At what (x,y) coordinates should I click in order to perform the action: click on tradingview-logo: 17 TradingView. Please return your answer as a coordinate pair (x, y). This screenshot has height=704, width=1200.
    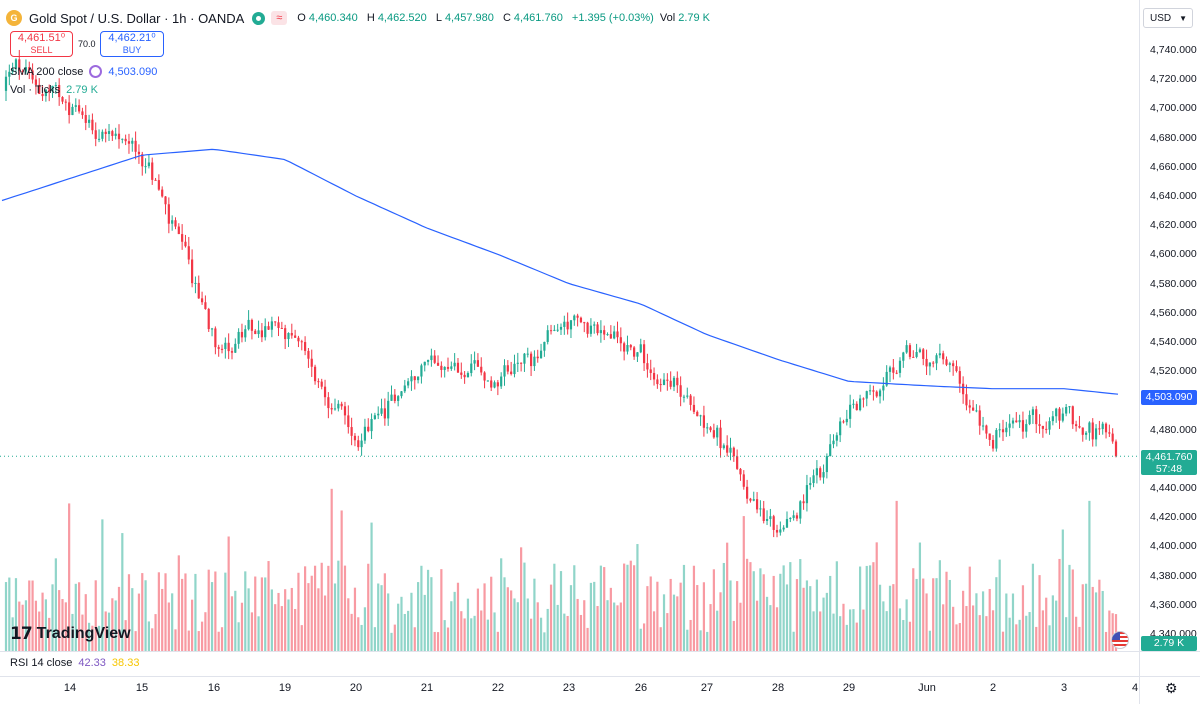
    Looking at the image, I should click on (70, 634).